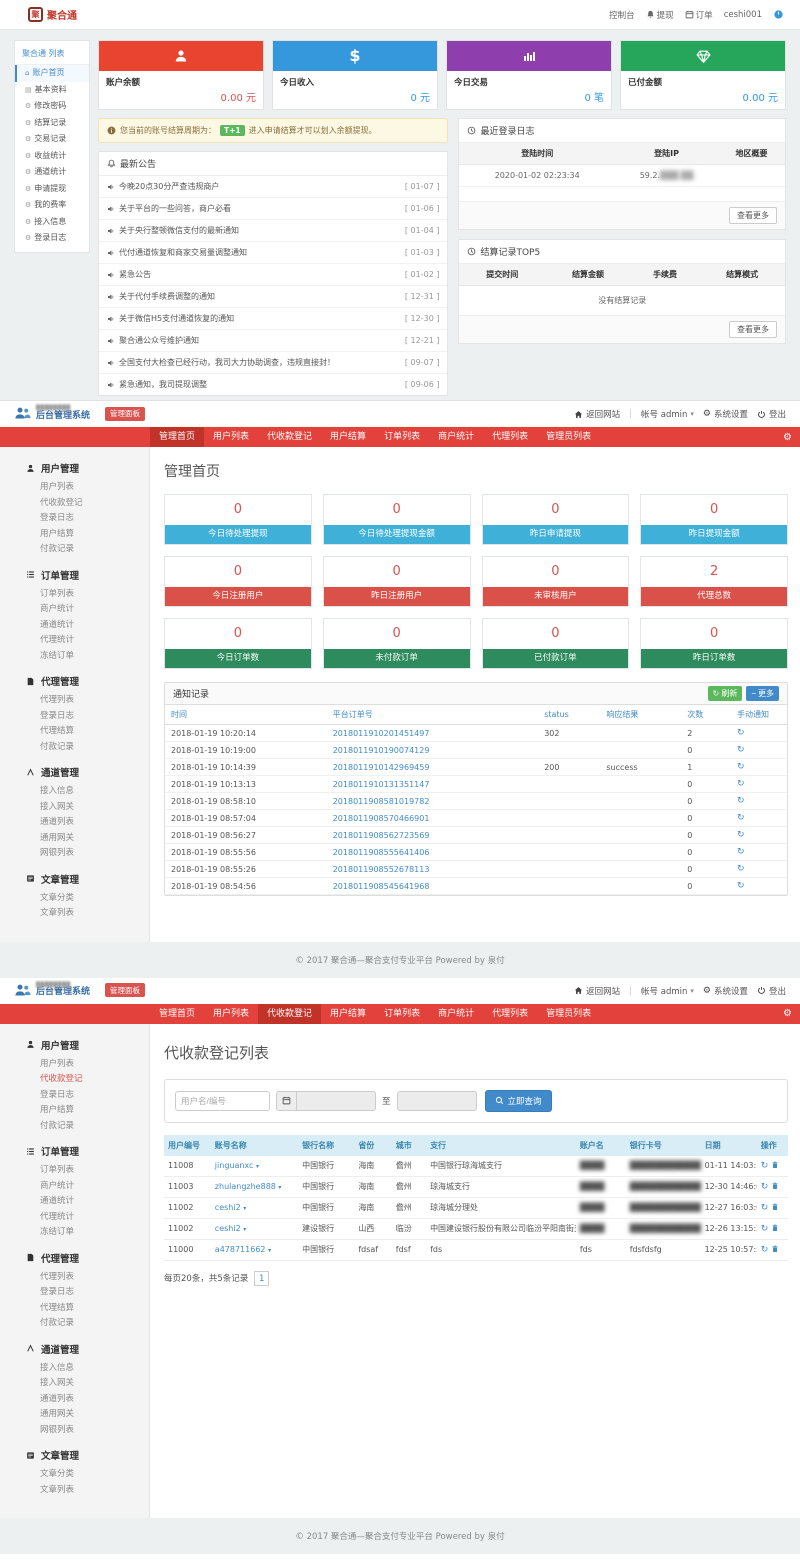  I want to click on sidebar-item-channel-list: 通道列表, so click(74, 1400).